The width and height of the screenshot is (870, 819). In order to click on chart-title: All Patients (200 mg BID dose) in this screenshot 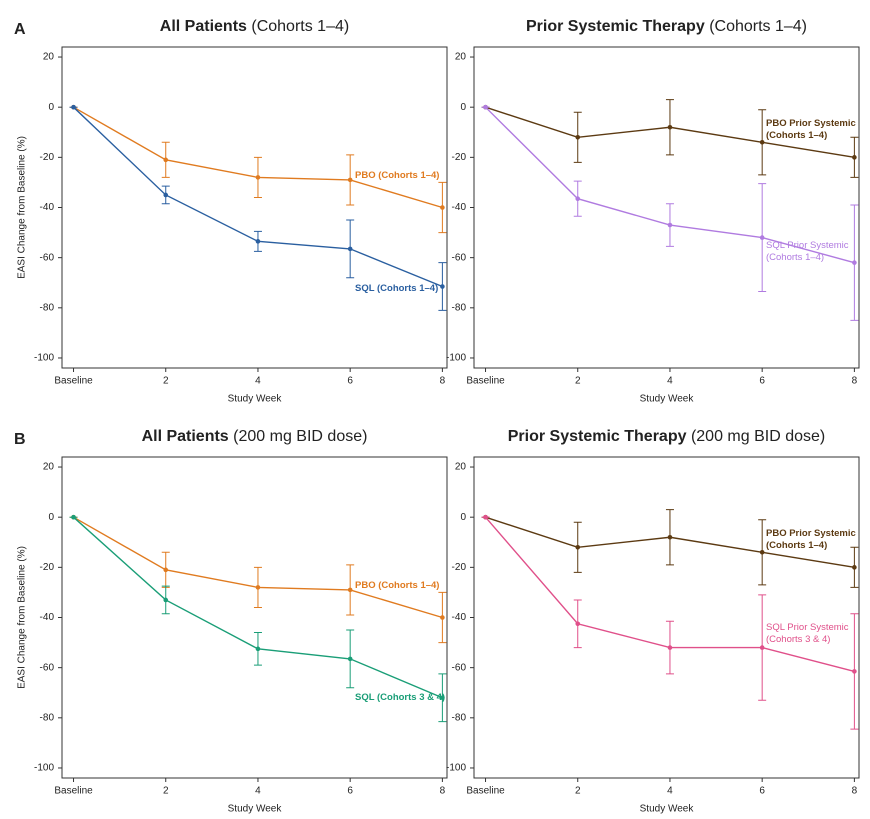, I will do `click(255, 436)`.